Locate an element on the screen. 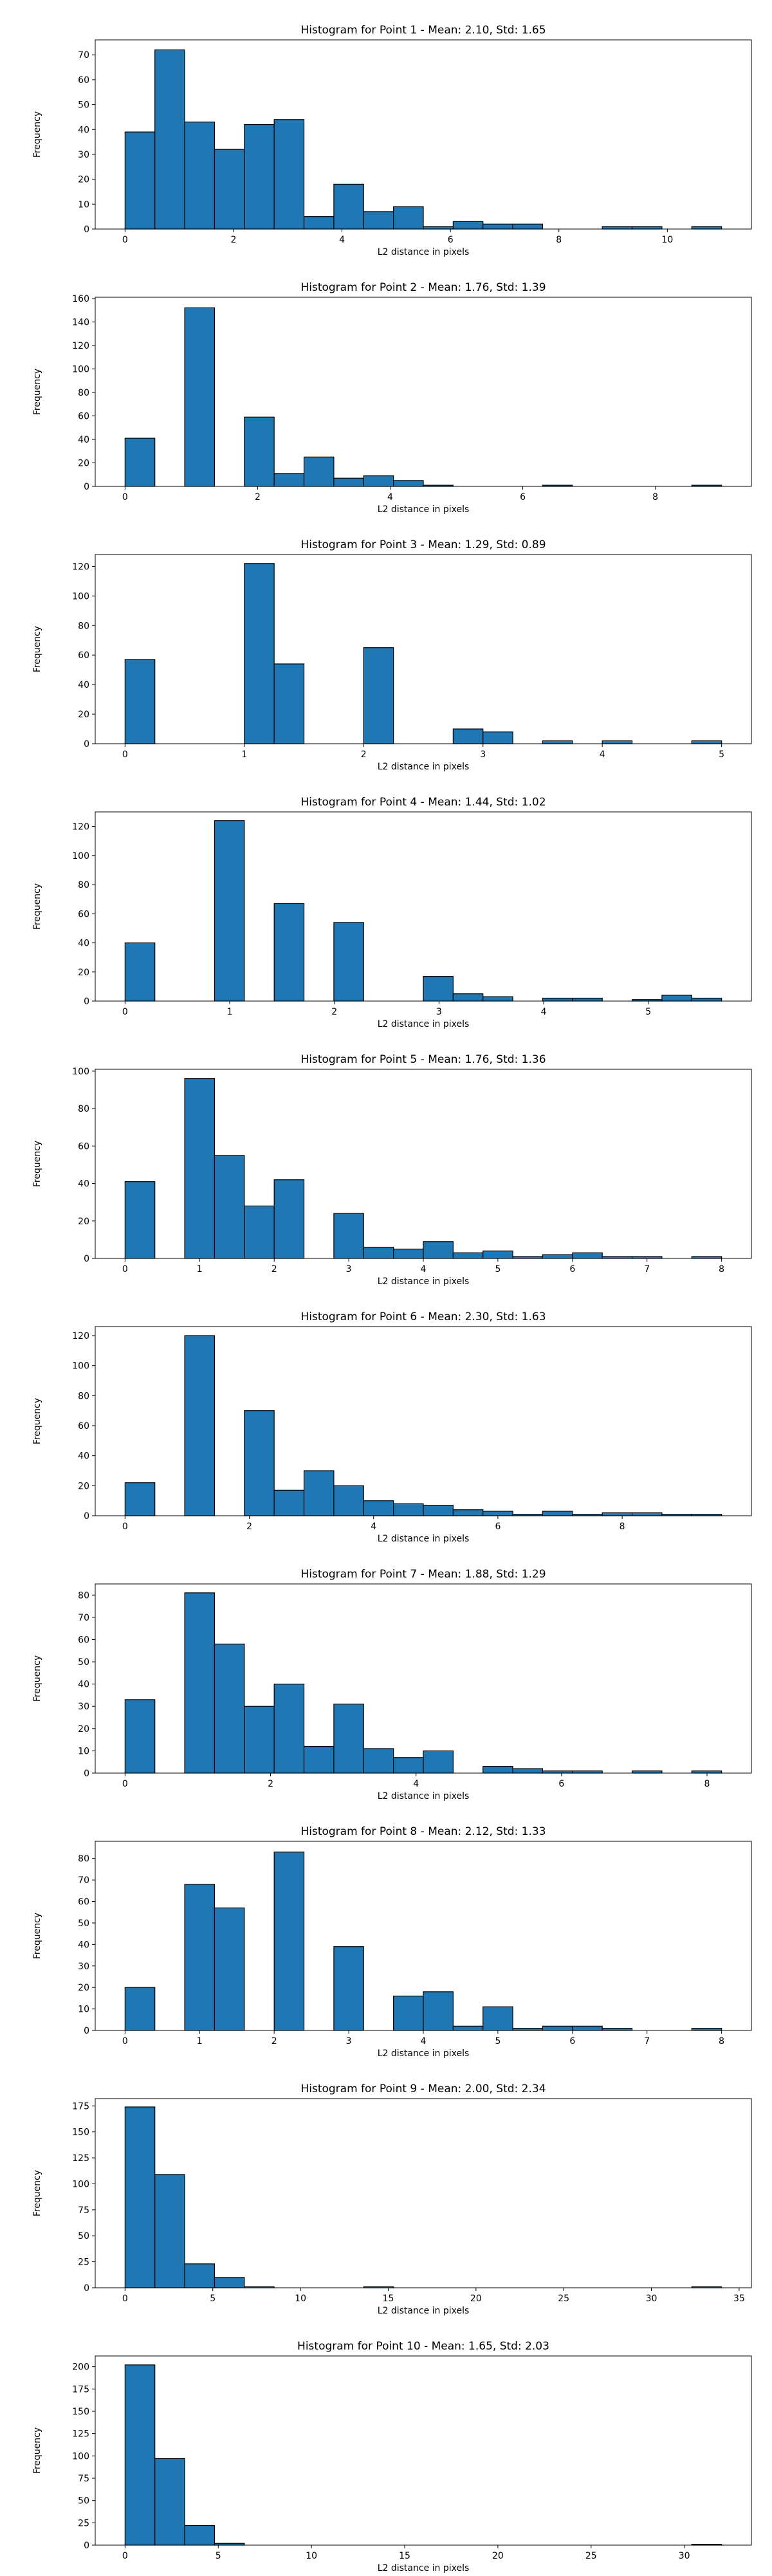  y-axis: 0 25 50 75 100 125 150 175 200 is located at coordinates (83, 2456).